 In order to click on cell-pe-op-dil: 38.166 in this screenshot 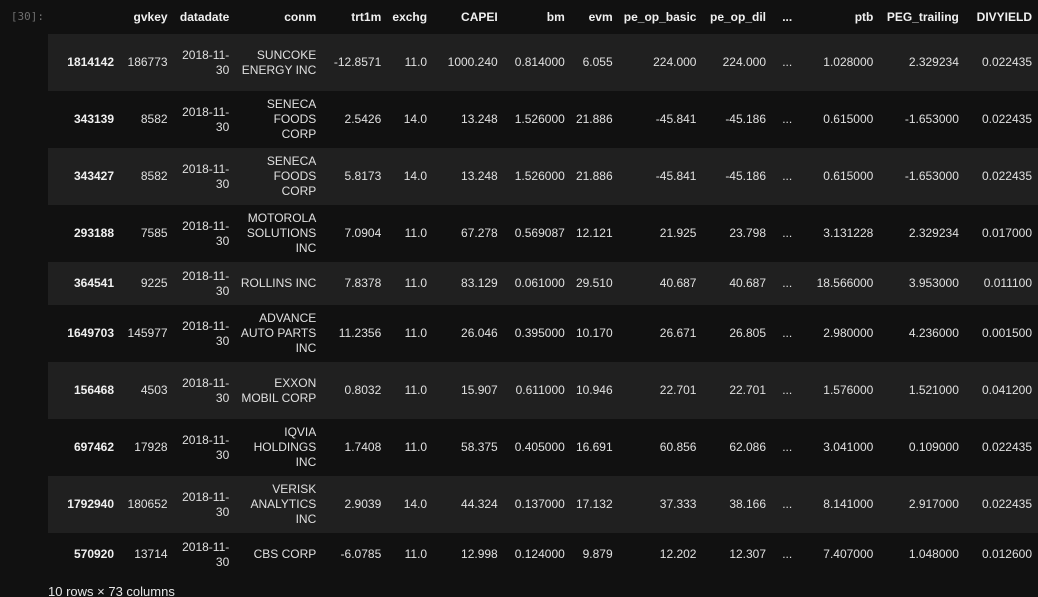, I will do `click(748, 504)`.